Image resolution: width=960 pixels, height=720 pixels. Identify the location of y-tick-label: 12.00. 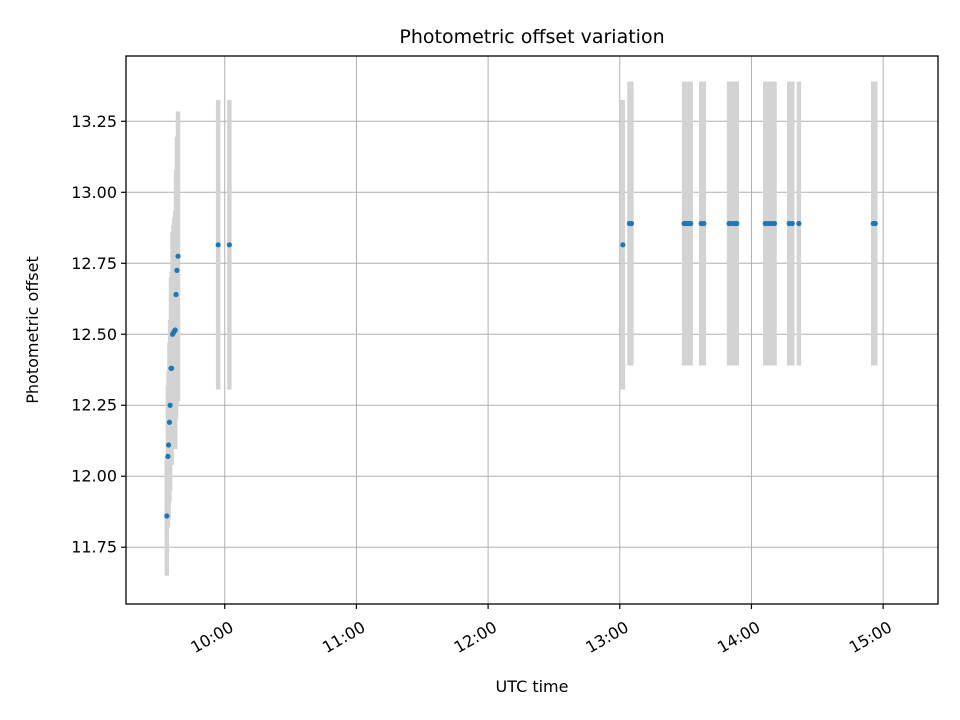
(94, 476).